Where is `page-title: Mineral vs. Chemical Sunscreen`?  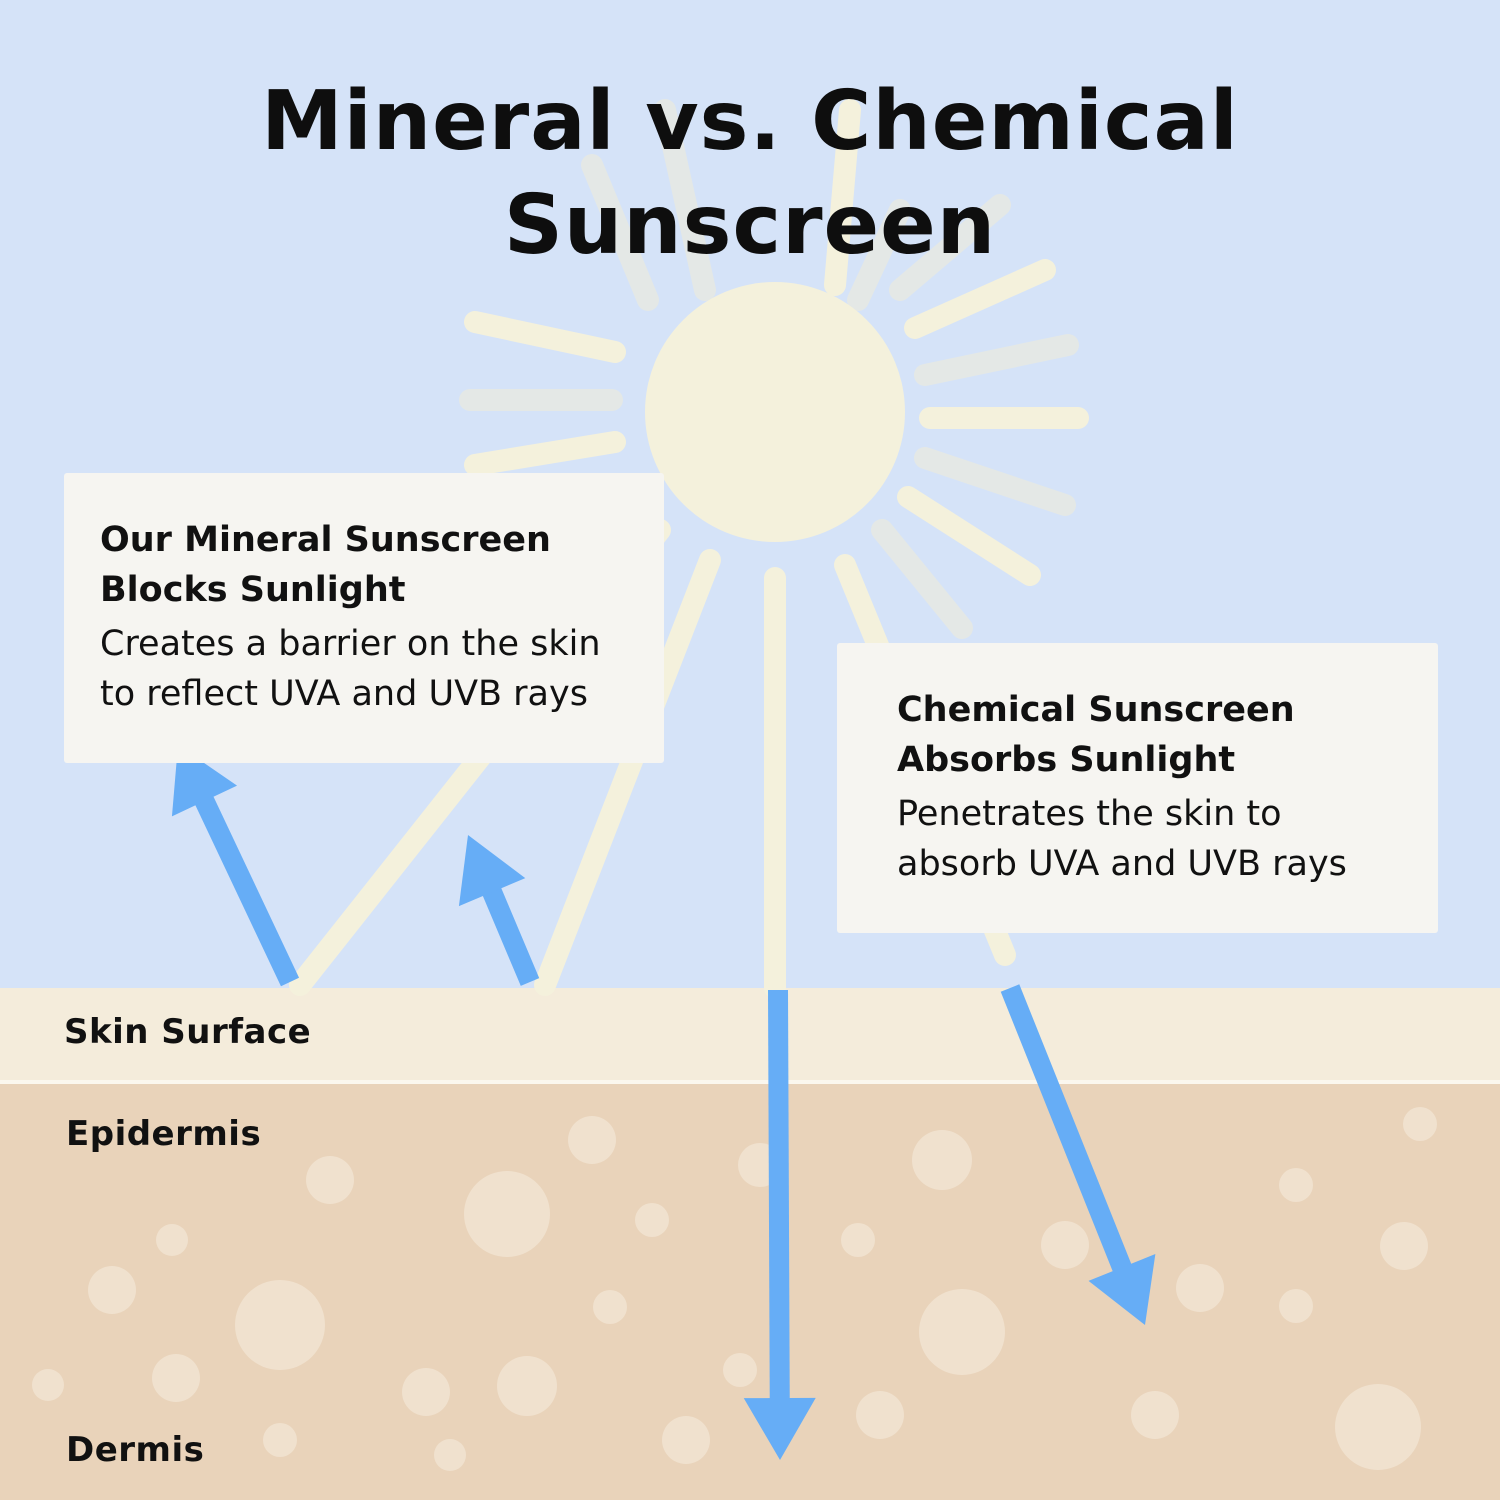 page-title: Mineral vs. Chemical Sunscreen is located at coordinates (750, 173).